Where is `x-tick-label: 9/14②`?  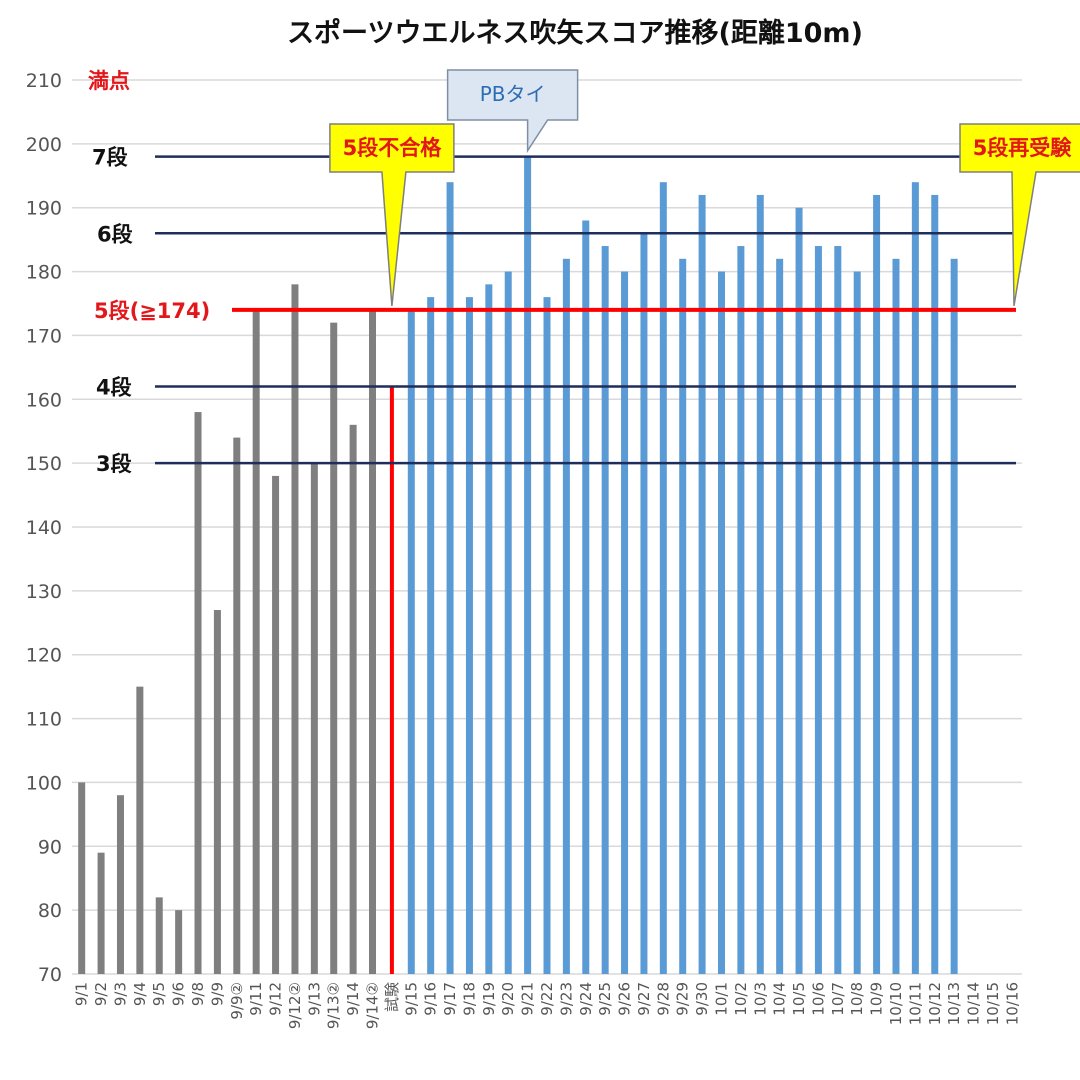 x-tick-label: 9/14② is located at coordinates (373, 1005).